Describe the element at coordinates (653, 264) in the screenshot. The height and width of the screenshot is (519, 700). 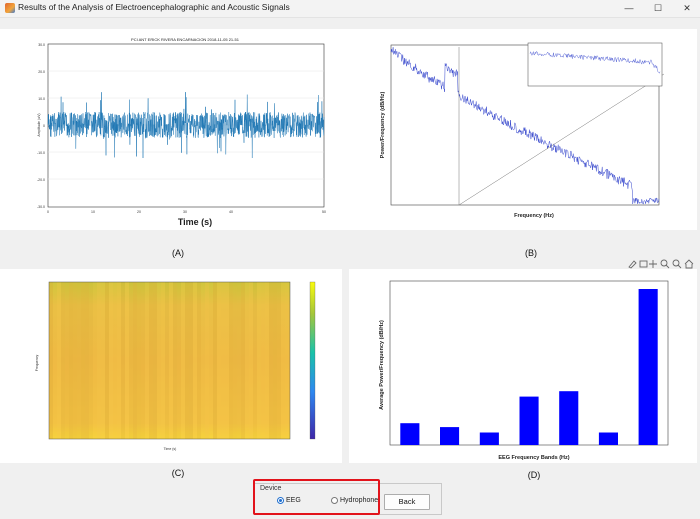
I see `pan-icon` at that location.